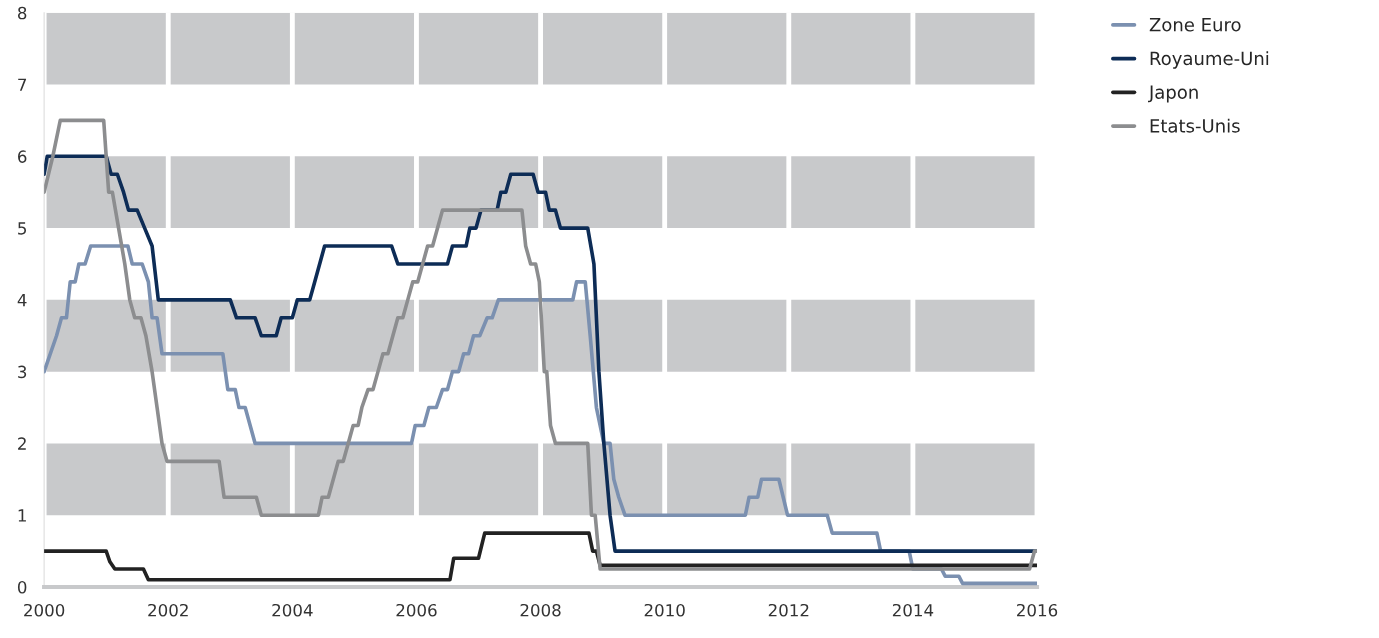 The image size is (1379, 638). What do you see at coordinates (541, 556) in the screenshot?
I see `line-series` at bounding box center [541, 556].